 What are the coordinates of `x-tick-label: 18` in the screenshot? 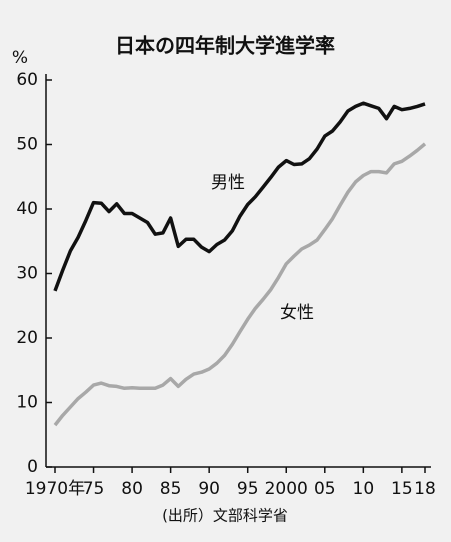 It's located at (425, 489).